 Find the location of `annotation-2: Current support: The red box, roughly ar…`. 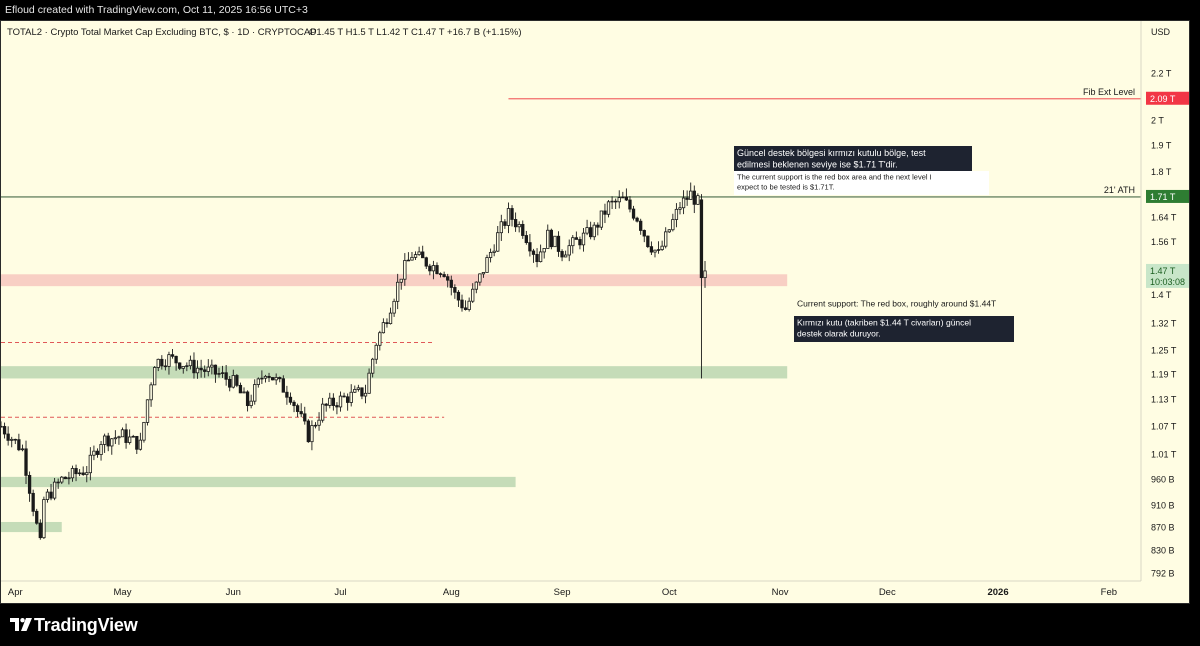

annotation-2: Current support: The red box, roughly ar… is located at coordinates (896, 304).